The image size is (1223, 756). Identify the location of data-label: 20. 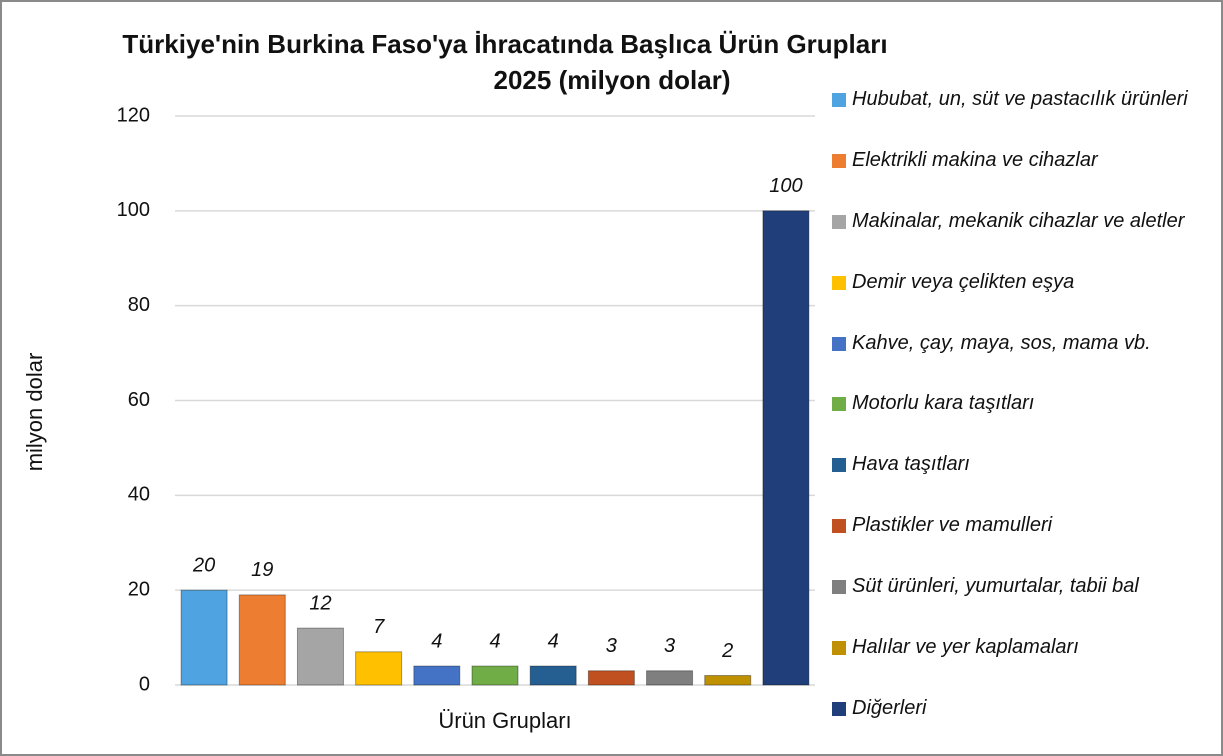
(203, 565).